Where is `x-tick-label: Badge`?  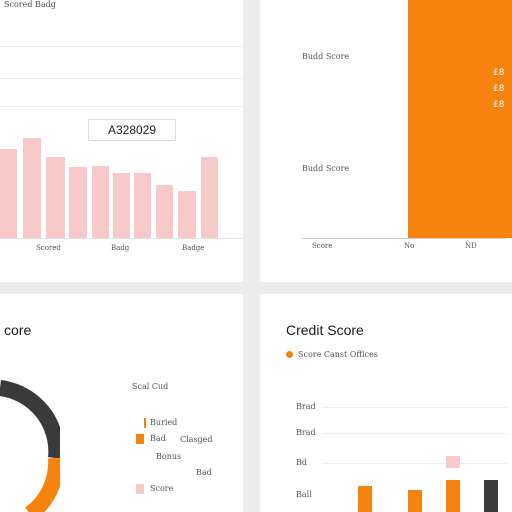 x-tick-label: Badge is located at coordinates (193, 248).